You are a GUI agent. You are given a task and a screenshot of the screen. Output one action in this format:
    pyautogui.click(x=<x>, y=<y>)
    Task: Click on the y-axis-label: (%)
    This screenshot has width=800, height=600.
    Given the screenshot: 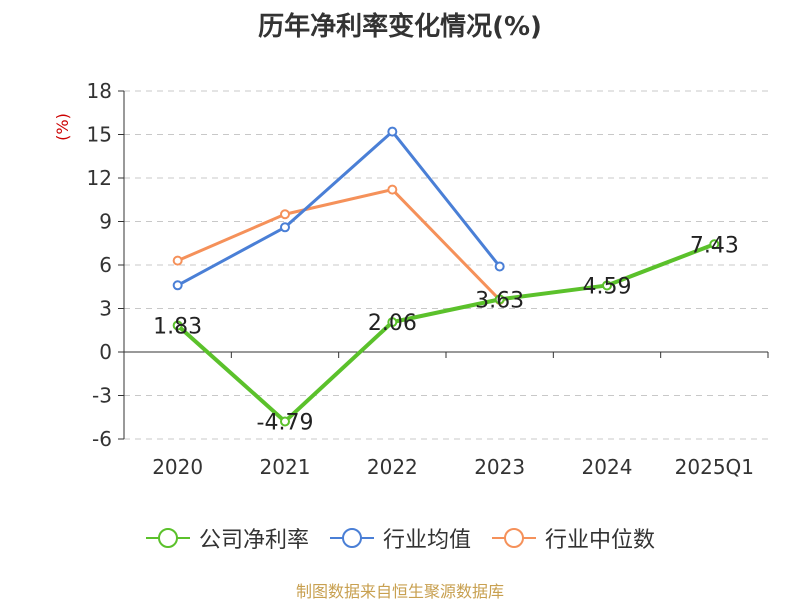 What is the action you would take?
    pyautogui.click(x=62, y=127)
    